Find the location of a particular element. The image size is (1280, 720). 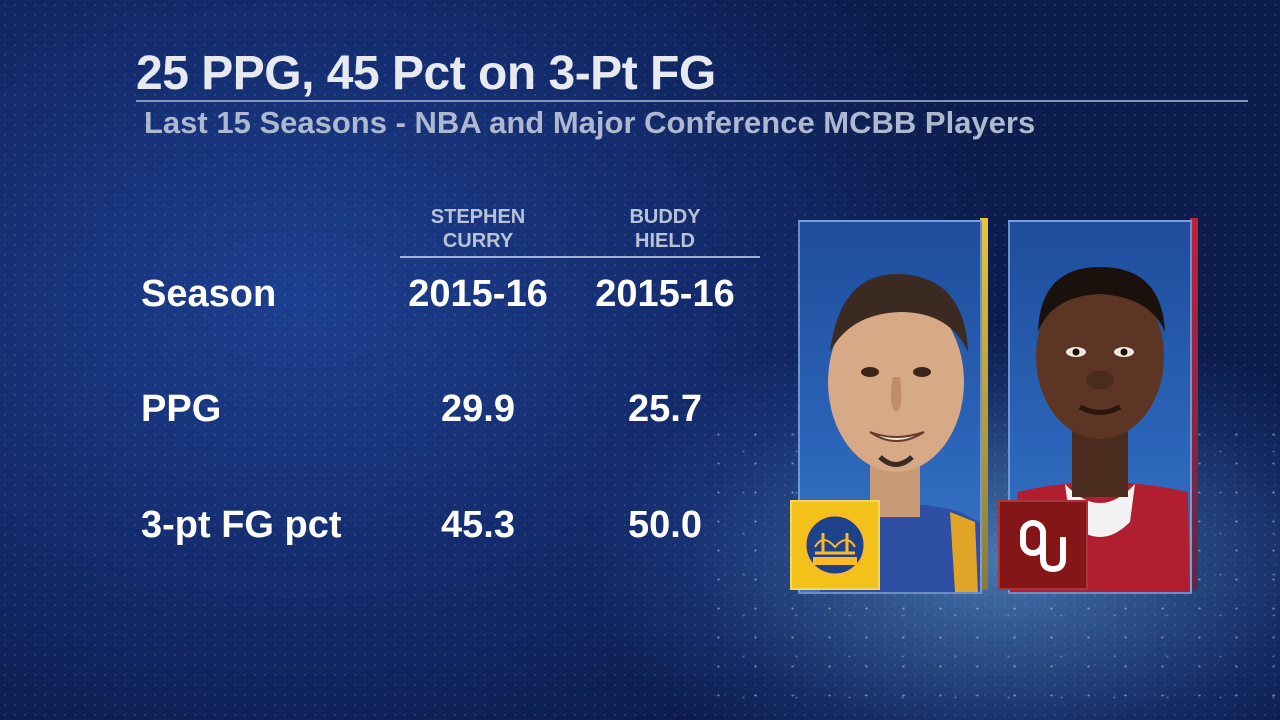

cell-ppg-curry: 29.9 is located at coordinates (478, 409).